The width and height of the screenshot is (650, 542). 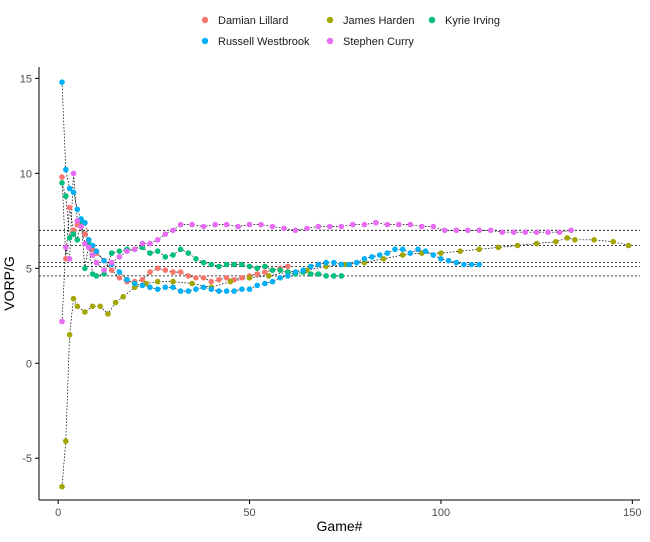 I want to click on legend-key-damian-lillard, so click(x=205, y=20).